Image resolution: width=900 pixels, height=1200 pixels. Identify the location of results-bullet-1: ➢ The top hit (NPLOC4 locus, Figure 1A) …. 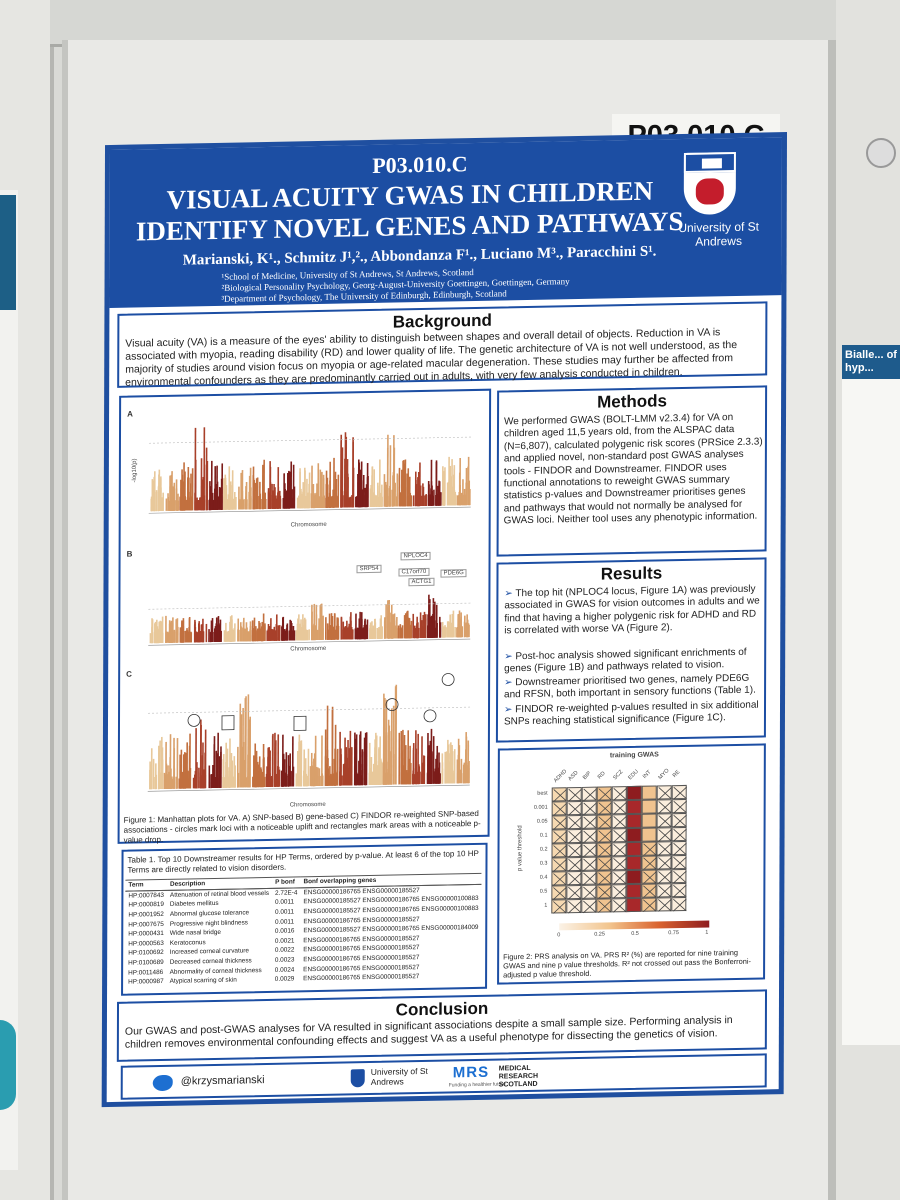
(632, 611).